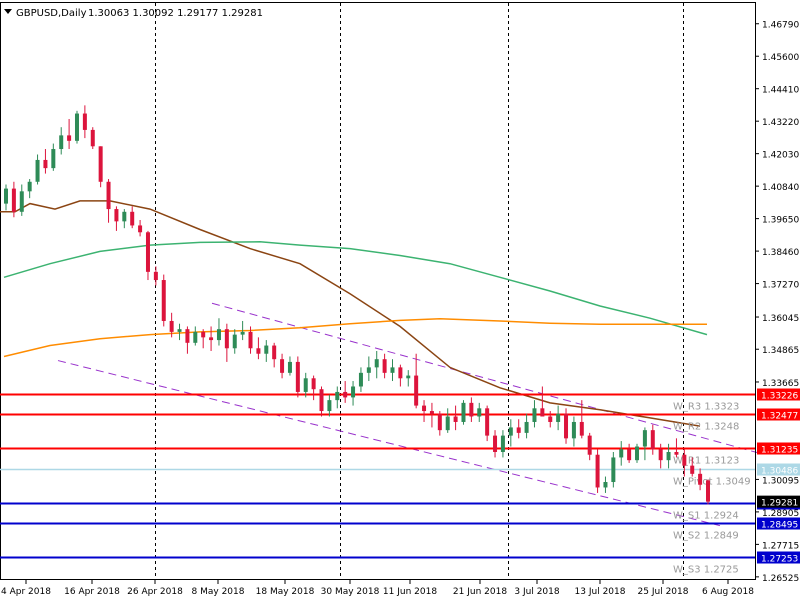 Image resolution: width=800 pixels, height=604 pixels. I want to click on time-tick-label: 6 Aug 2018, so click(728, 592).